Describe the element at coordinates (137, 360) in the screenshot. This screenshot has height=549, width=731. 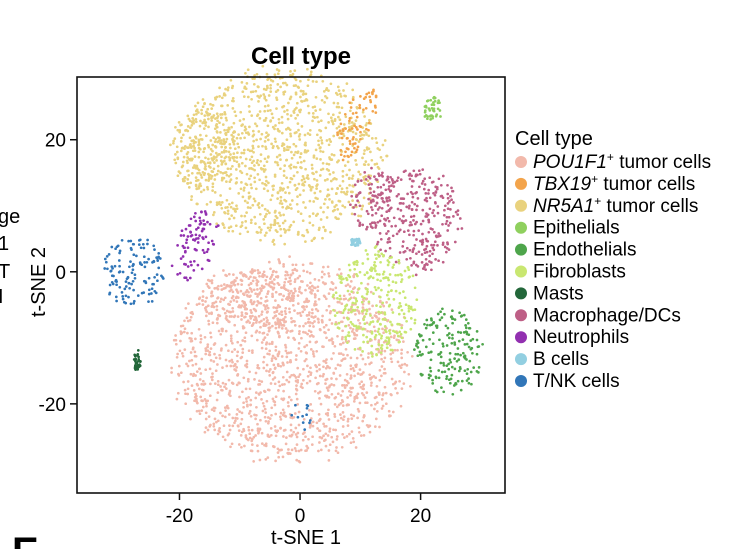
I see `cluster-masts` at that location.